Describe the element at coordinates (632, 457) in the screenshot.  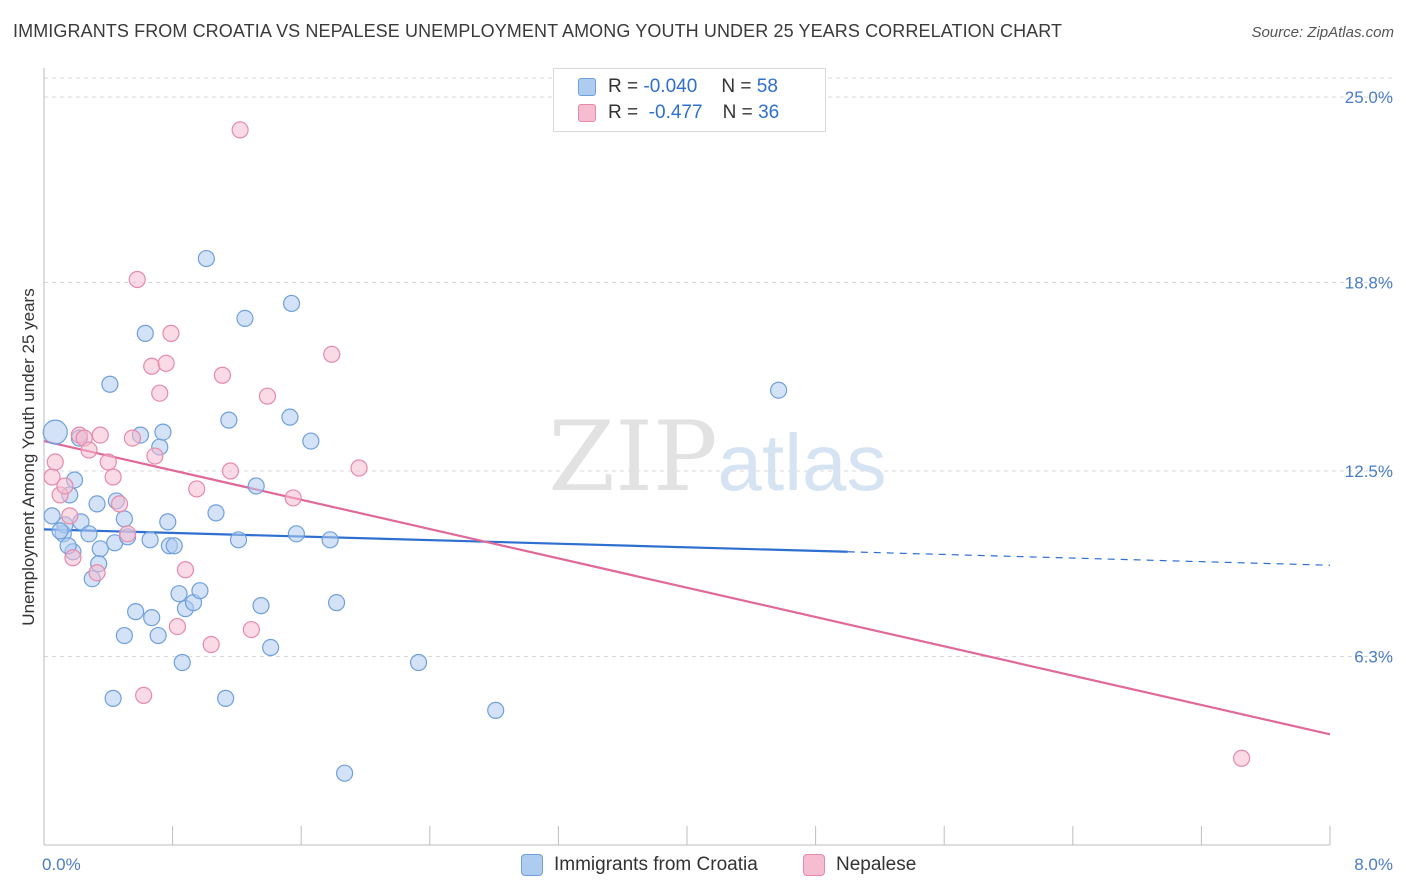
I see `watermark-zip: ZIP` at that location.